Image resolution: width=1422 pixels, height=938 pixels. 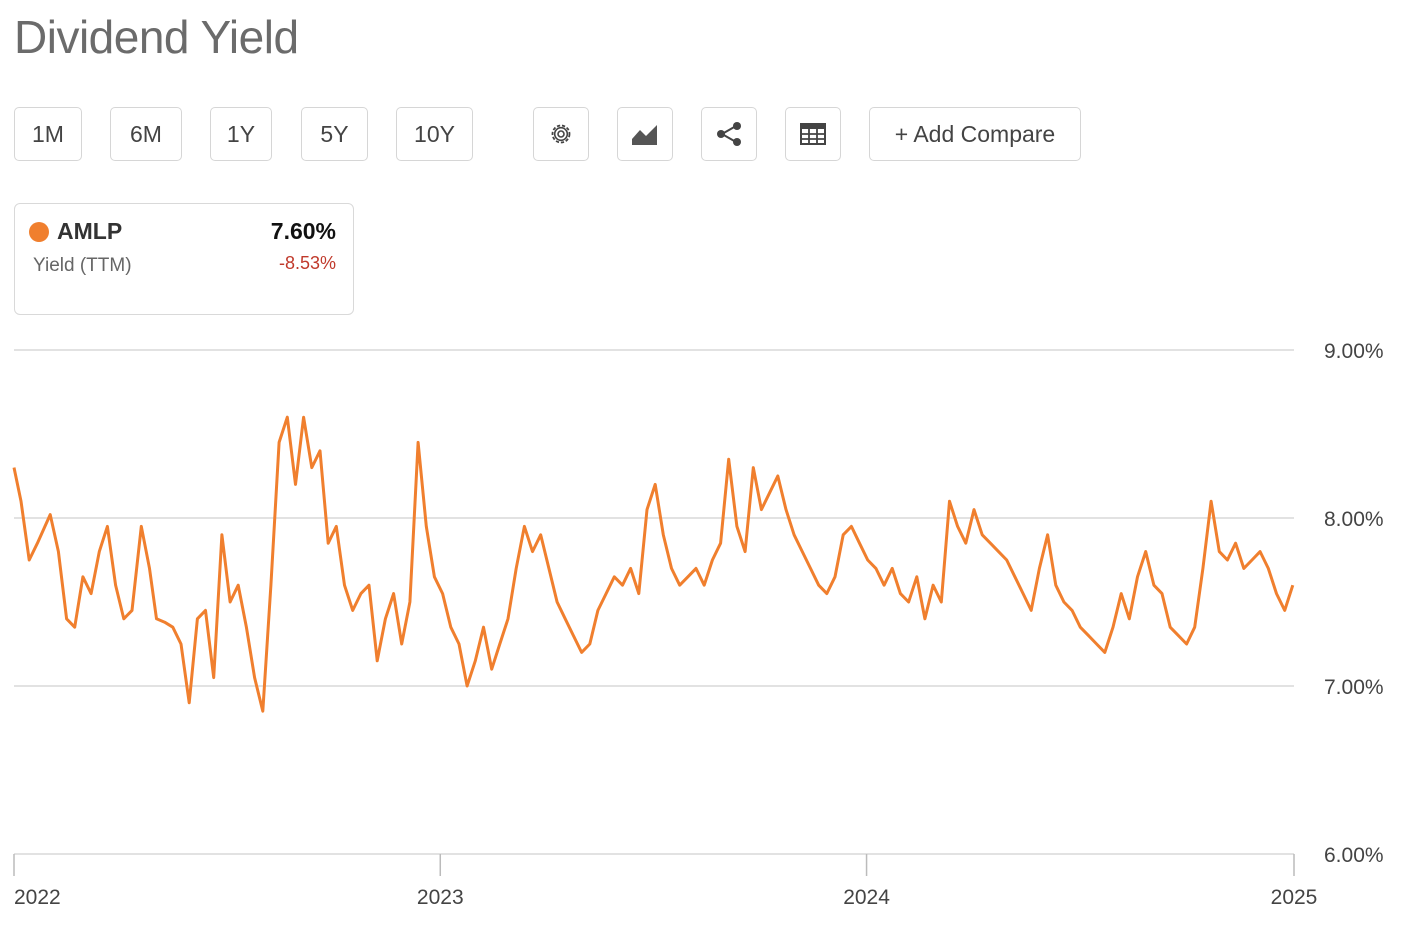 I want to click on x-tick-label: 2025, so click(x=1294, y=897).